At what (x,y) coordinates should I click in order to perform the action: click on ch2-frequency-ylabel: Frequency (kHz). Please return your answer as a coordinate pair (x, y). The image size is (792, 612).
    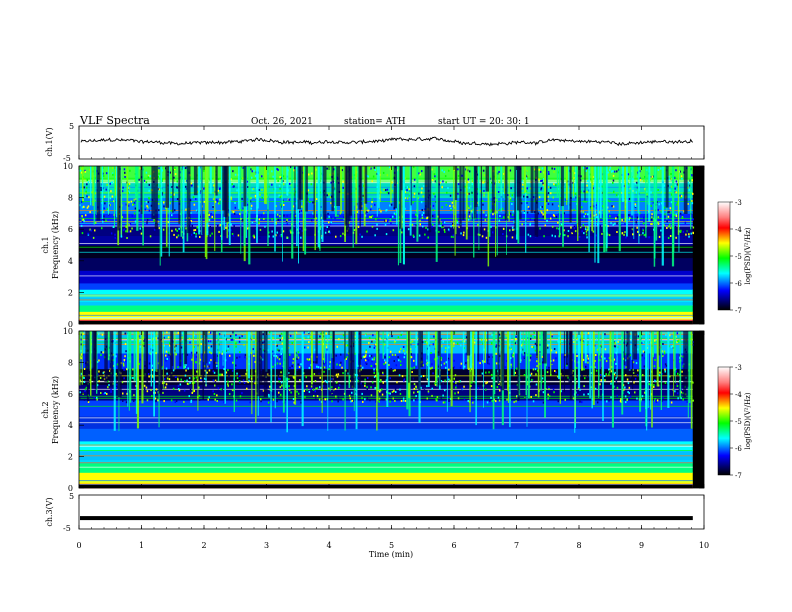
    Looking at the image, I should click on (55, 410).